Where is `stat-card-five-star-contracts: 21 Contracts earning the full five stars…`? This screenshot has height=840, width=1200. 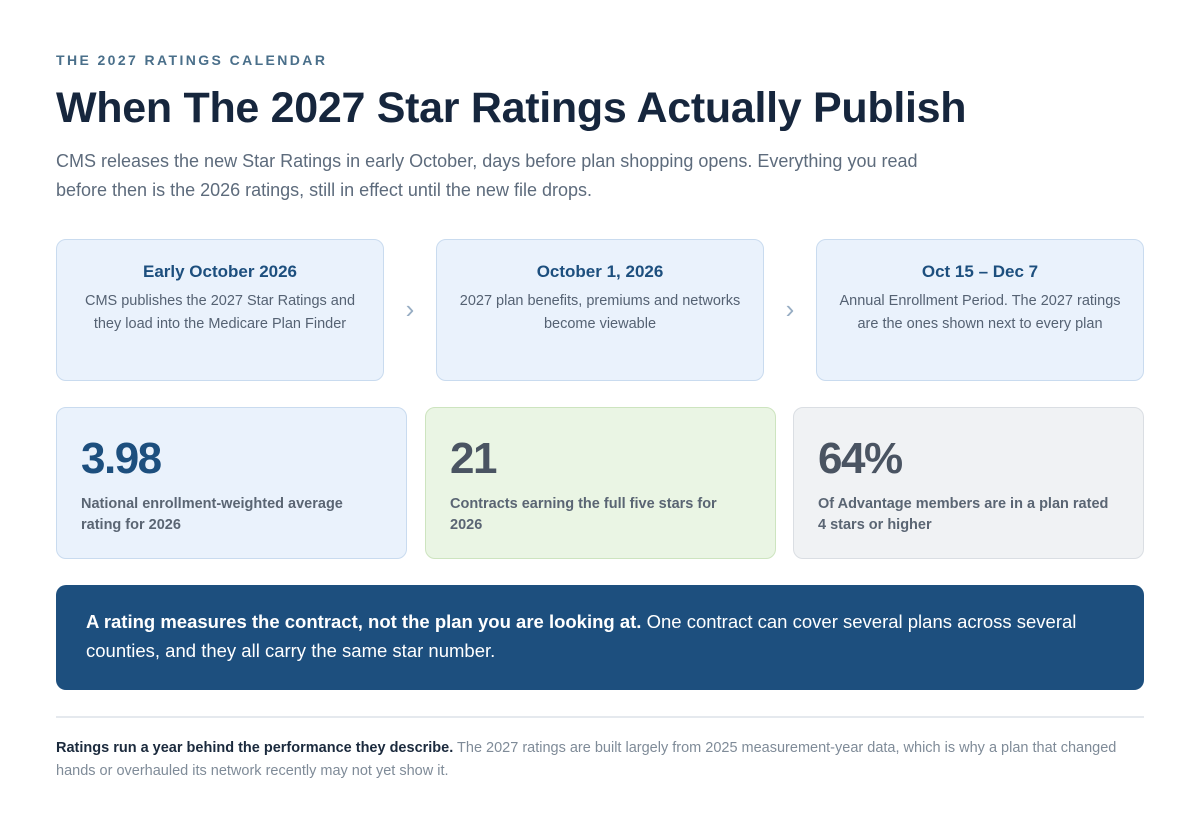
stat-card-five-star-contracts: 21 Contracts earning the full five stars… is located at coordinates (600, 483).